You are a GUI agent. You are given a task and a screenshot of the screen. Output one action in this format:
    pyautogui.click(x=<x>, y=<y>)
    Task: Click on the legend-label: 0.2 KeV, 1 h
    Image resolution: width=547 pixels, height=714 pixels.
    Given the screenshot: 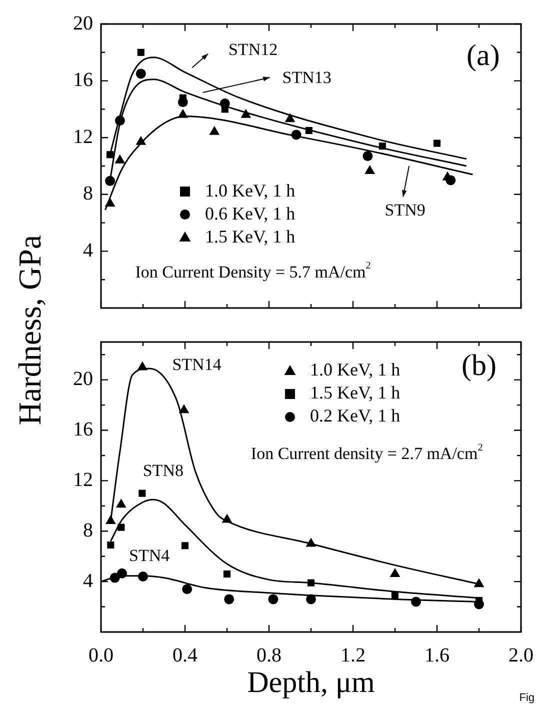 What is the action you would take?
    pyautogui.click(x=355, y=416)
    